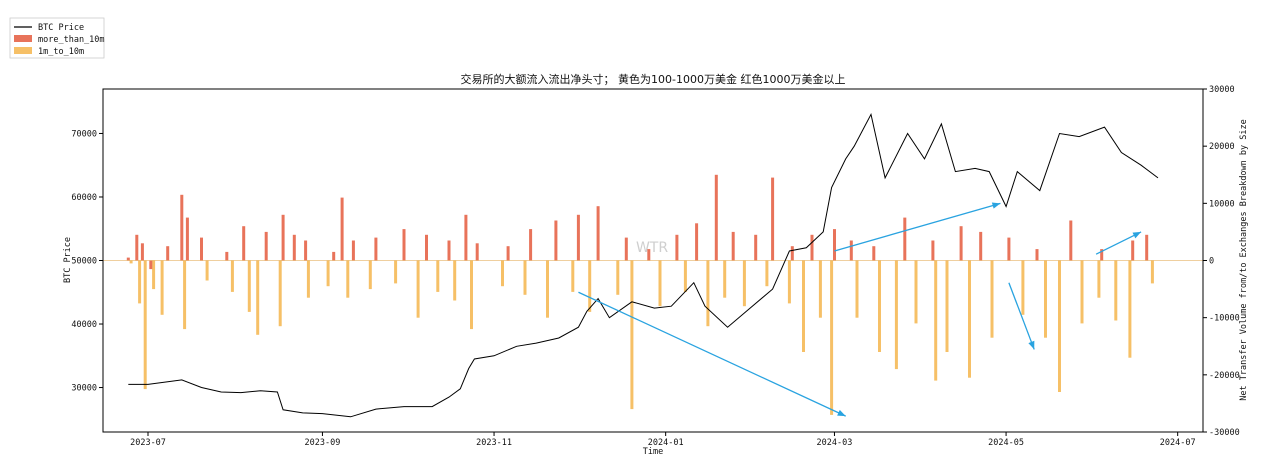 Image resolution: width=1272 pixels, height=472 pixels. I want to click on legend: BTC Price more_than_10m 1m_to_10m, so click(57, 38).